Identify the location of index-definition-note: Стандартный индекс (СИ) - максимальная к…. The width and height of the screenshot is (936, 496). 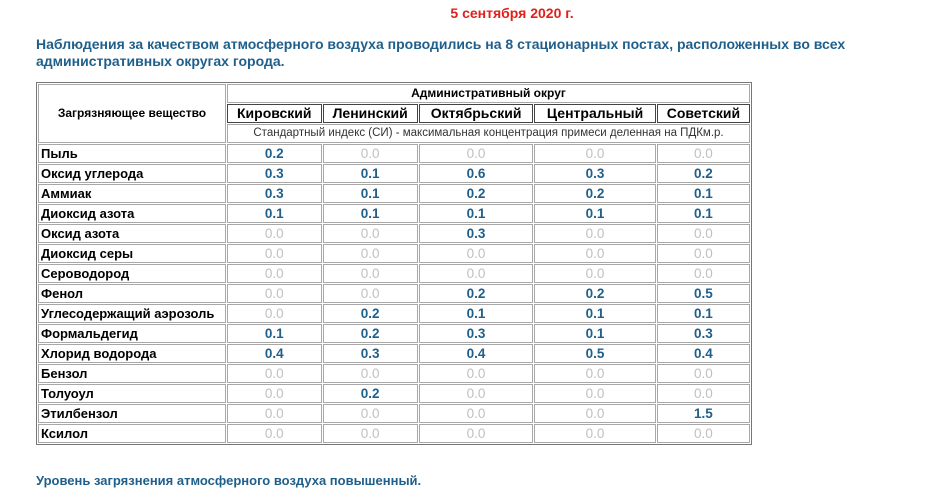
(488, 133).